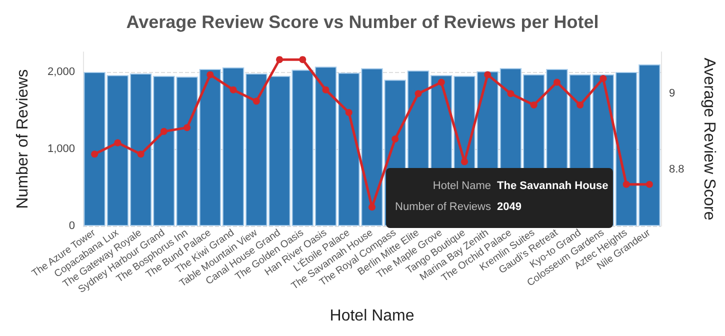  I want to click on y-tick-label: 1,000, so click(61, 149).